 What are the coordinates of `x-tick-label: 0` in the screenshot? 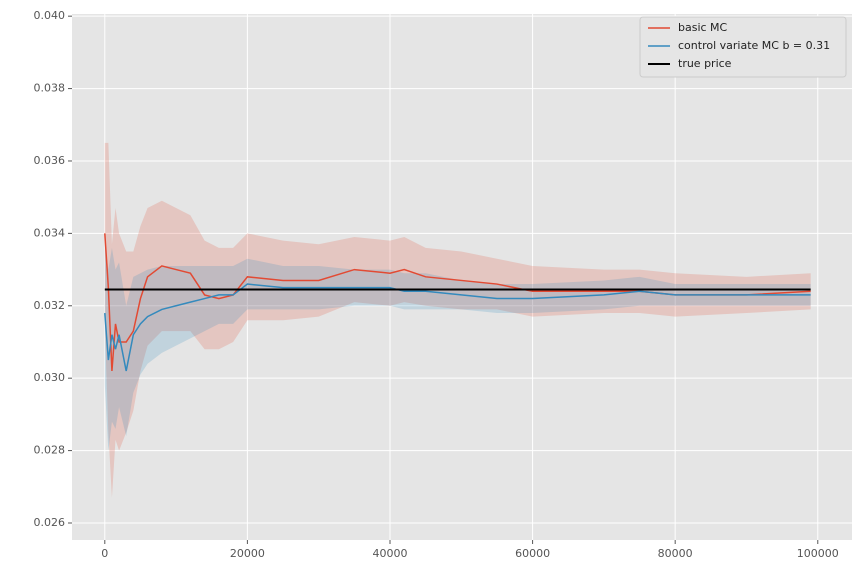 It's located at (104, 553).